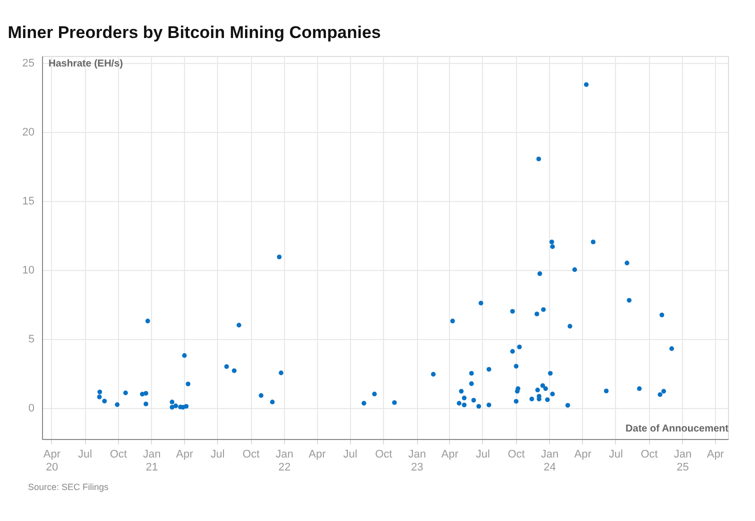 The image size is (755, 521). Describe the element at coordinates (683, 461) in the screenshot. I see `x-tick-label: Jan 25` at that location.